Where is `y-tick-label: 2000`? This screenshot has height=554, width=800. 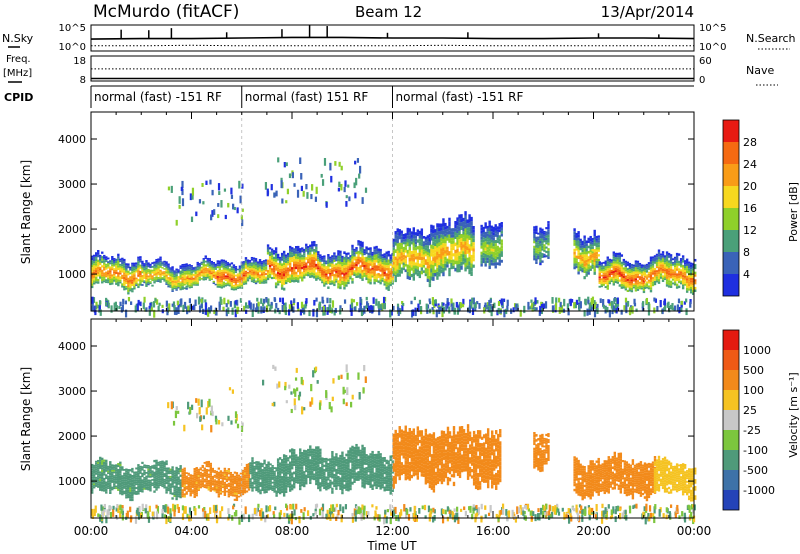 y-tick-label: 2000 is located at coordinates (72, 229).